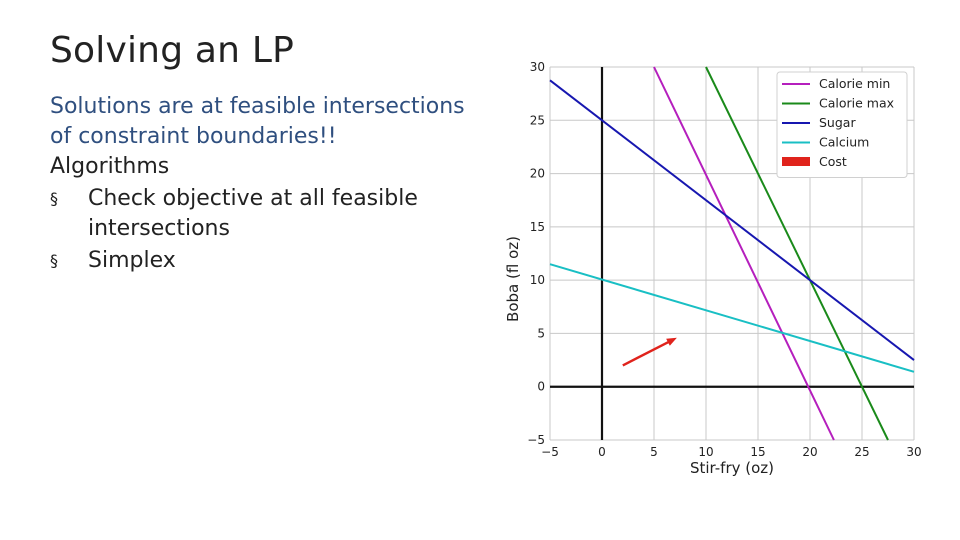  I want to click on series-line-calorie-max, so click(797, 253).